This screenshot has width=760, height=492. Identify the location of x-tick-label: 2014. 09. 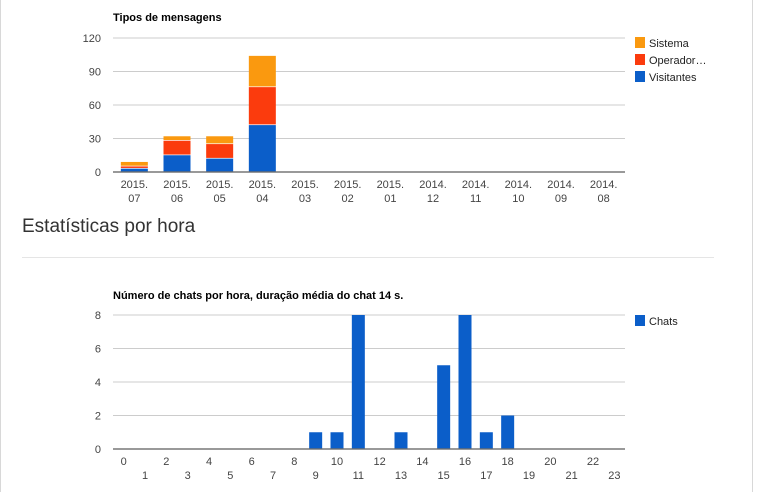
(561, 192).